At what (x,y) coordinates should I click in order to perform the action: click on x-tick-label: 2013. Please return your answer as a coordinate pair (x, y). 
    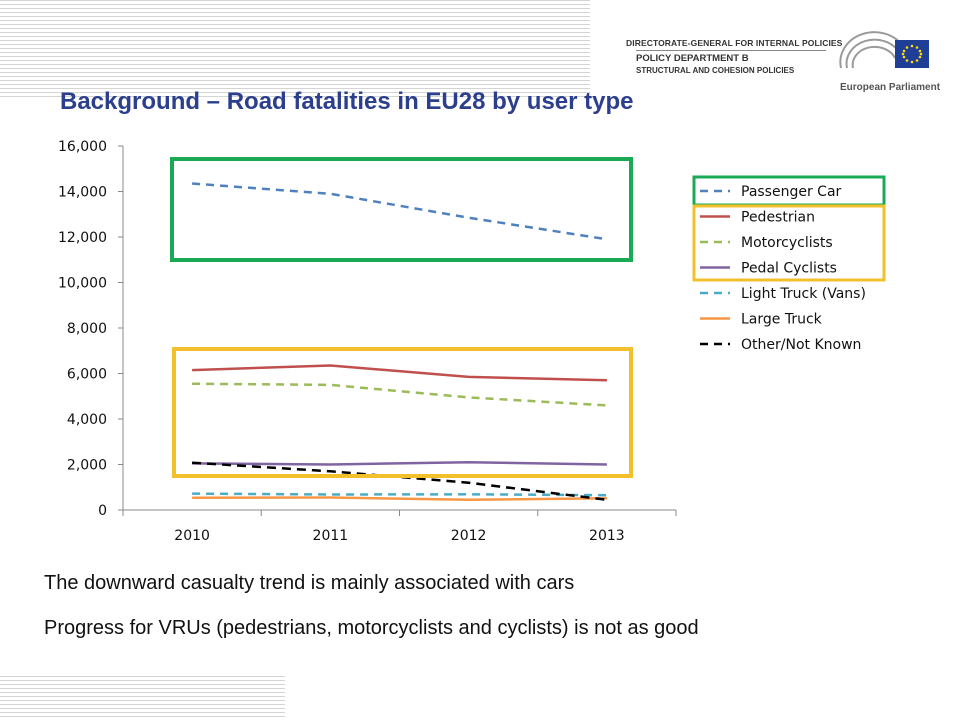
    Looking at the image, I should click on (607, 536).